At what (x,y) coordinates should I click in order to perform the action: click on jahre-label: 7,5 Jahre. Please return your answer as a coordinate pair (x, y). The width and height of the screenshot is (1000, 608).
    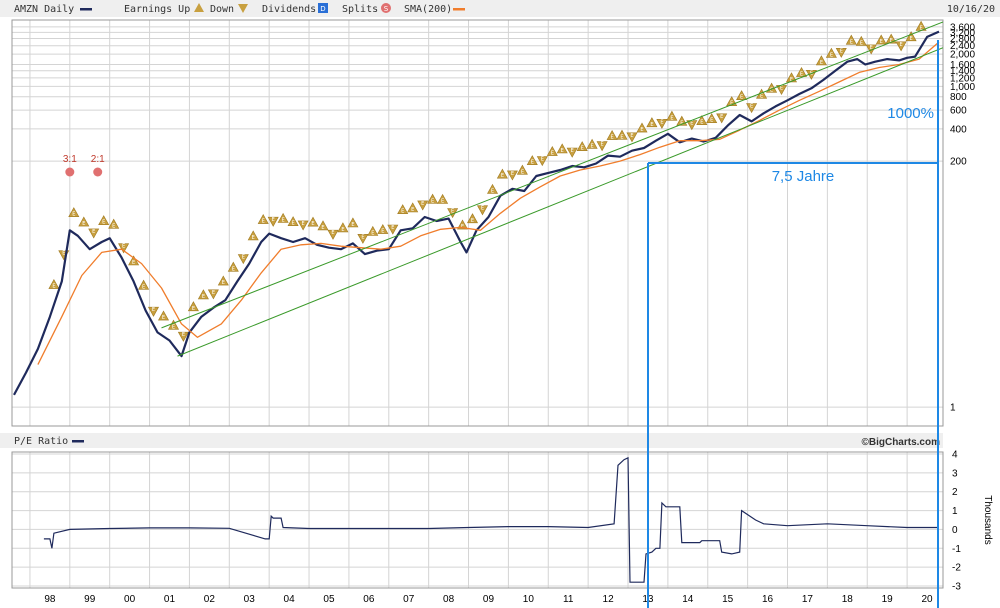
    Looking at the image, I should click on (803, 176).